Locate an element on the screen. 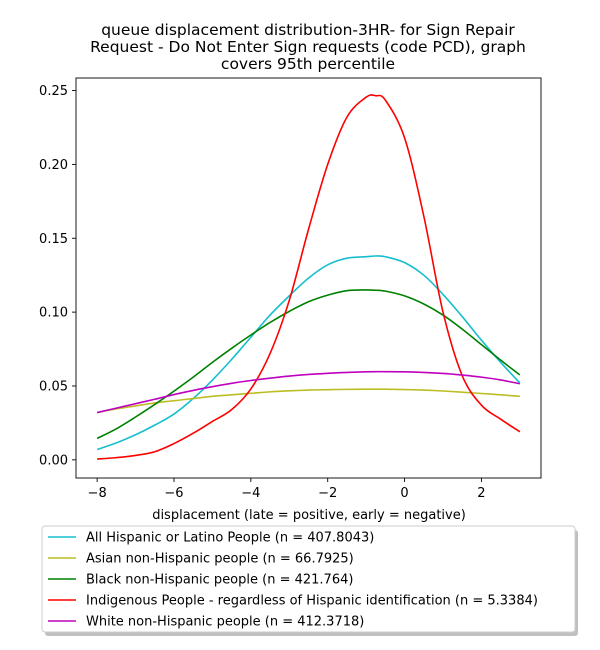  x-tick-label: 2 is located at coordinates (481, 493).